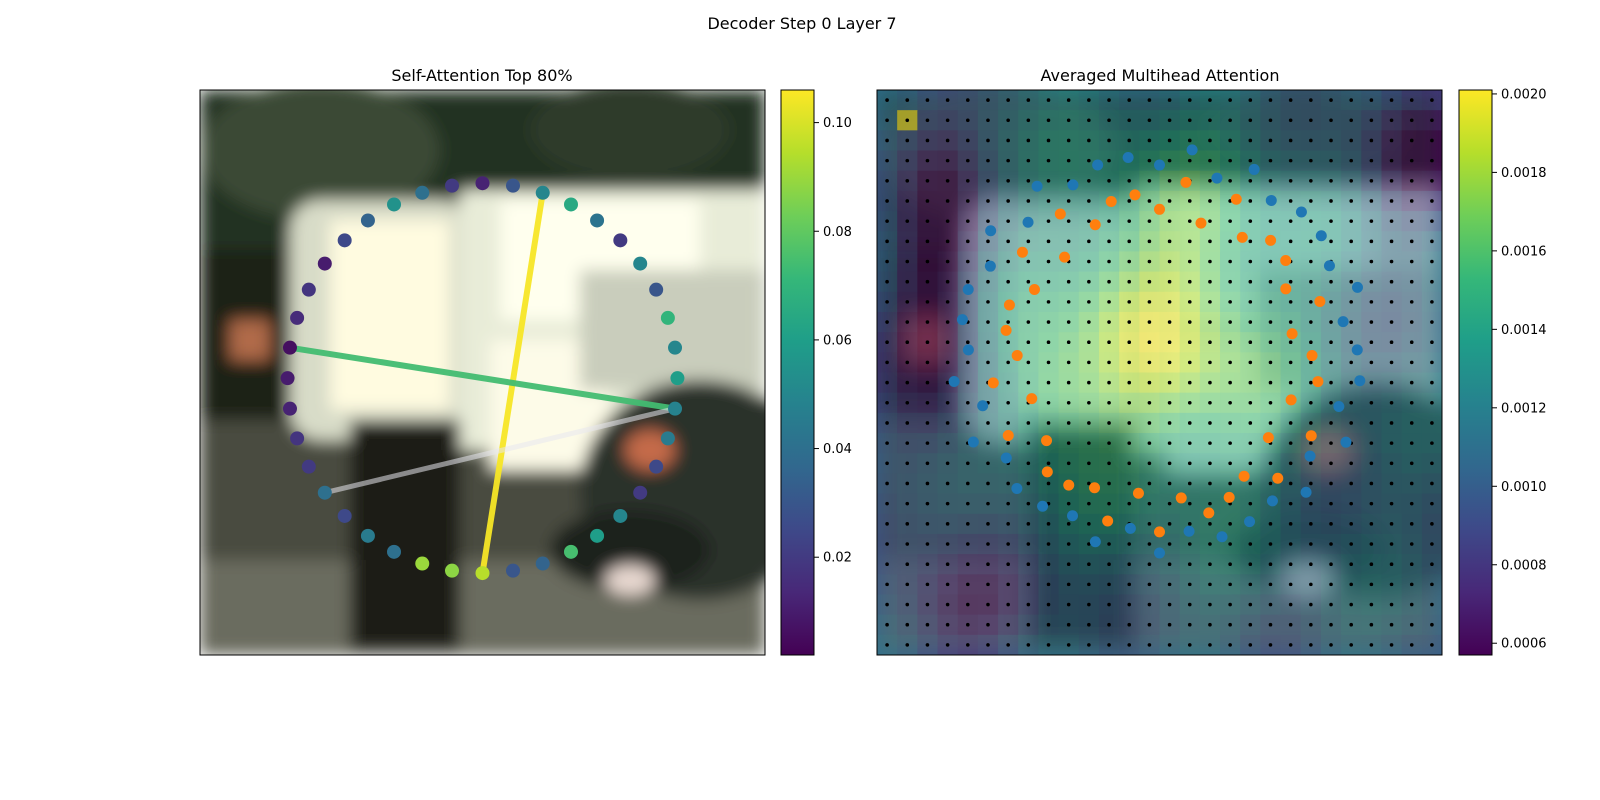 This screenshot has height=800, width=1600. I want to click on colorbar-tick-label: 0.10, so click(837, 123).